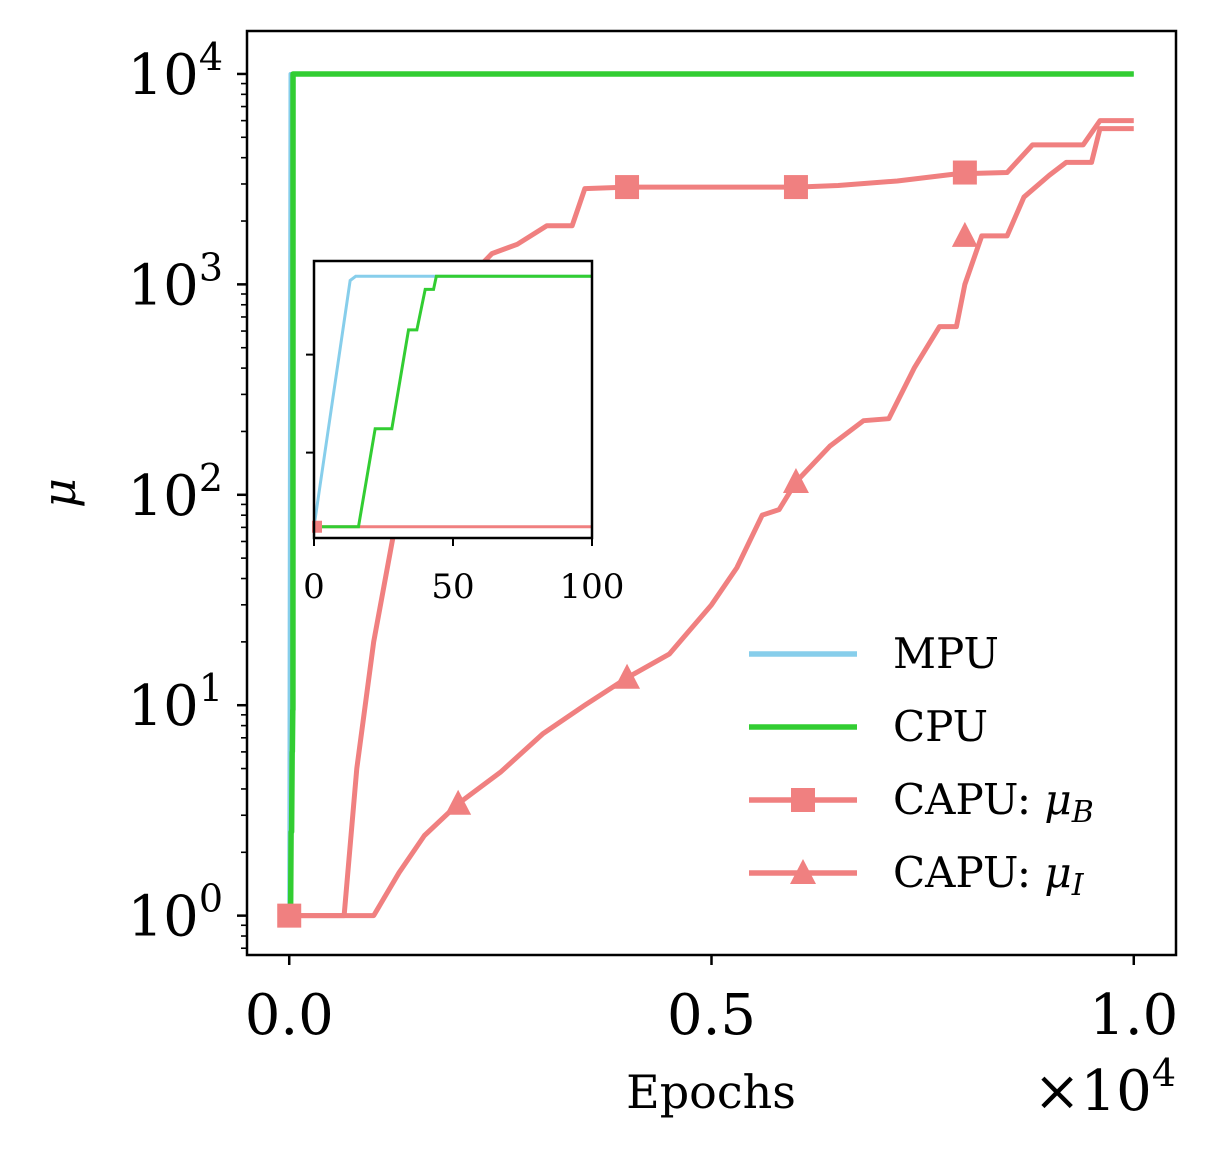 The width and height of the screenshot is (1215, 1161). I want to click on legend-label: CPU, so click(940, 726).